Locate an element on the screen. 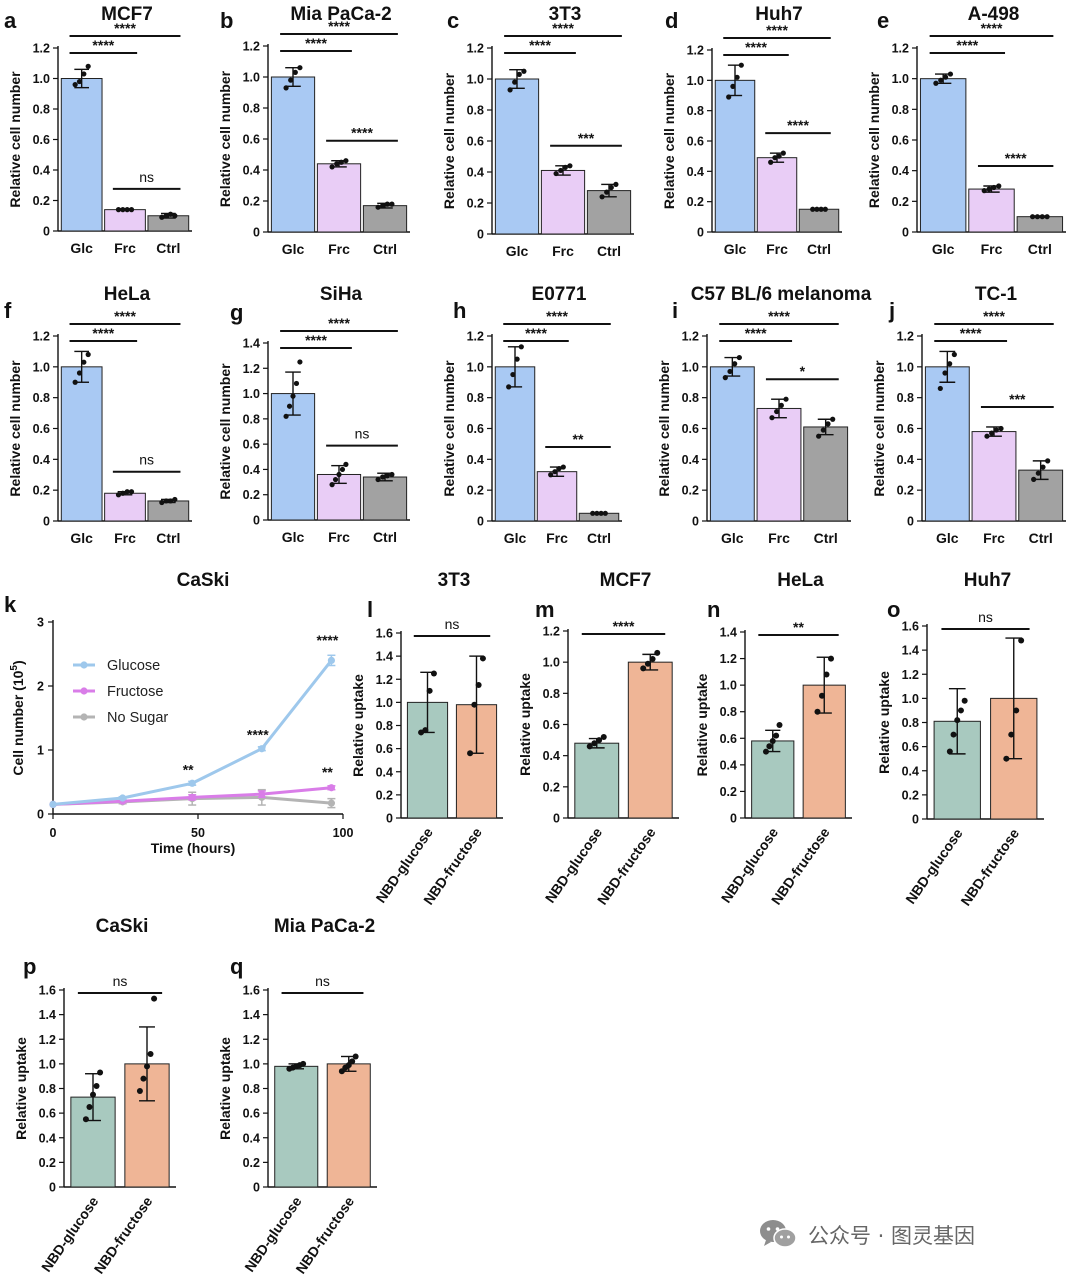  category-label: NBD-glucose is located at coordinates (934, 865).